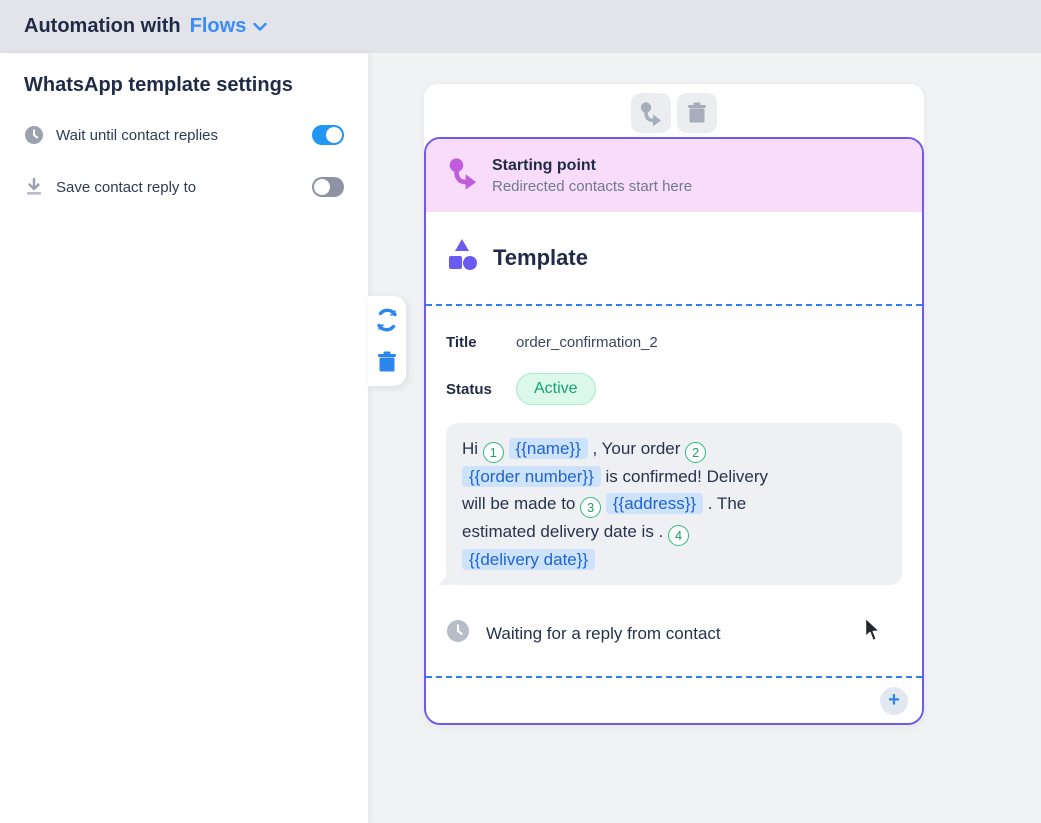 Image resolution: width=1041 pixels, height=823 pixels. I want to click on message-text: will be made to, so click(519, 503).